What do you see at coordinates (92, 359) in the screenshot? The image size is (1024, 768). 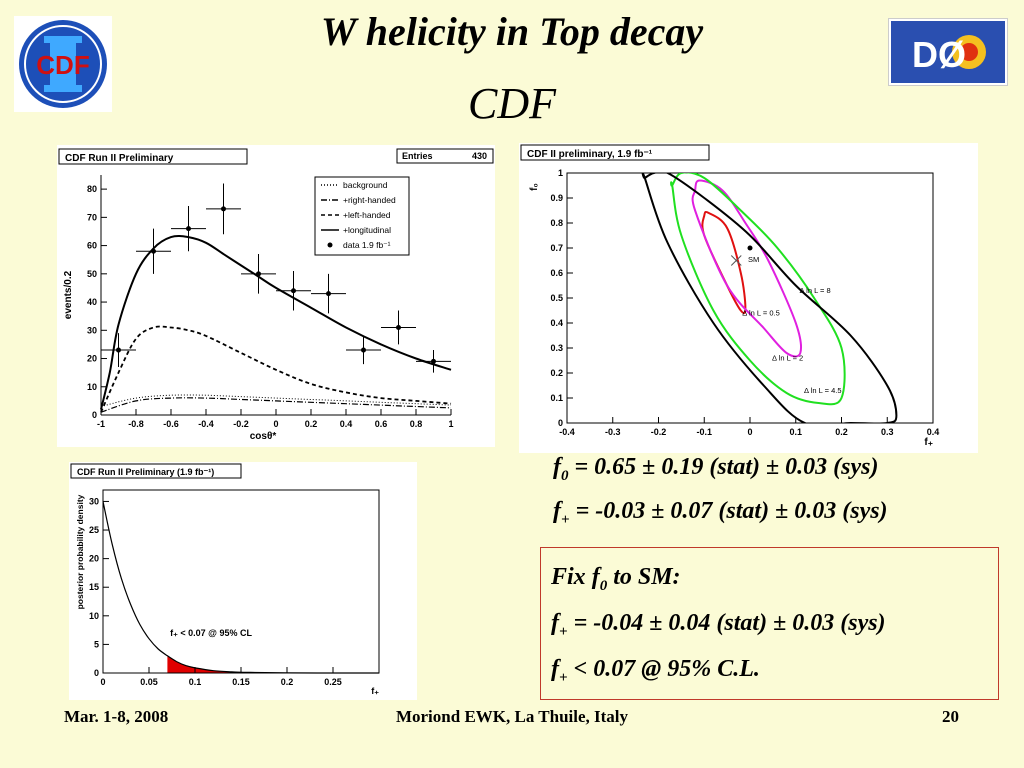 I see `histogram-y-tick-label: 20` at bounding box center [92, 359].